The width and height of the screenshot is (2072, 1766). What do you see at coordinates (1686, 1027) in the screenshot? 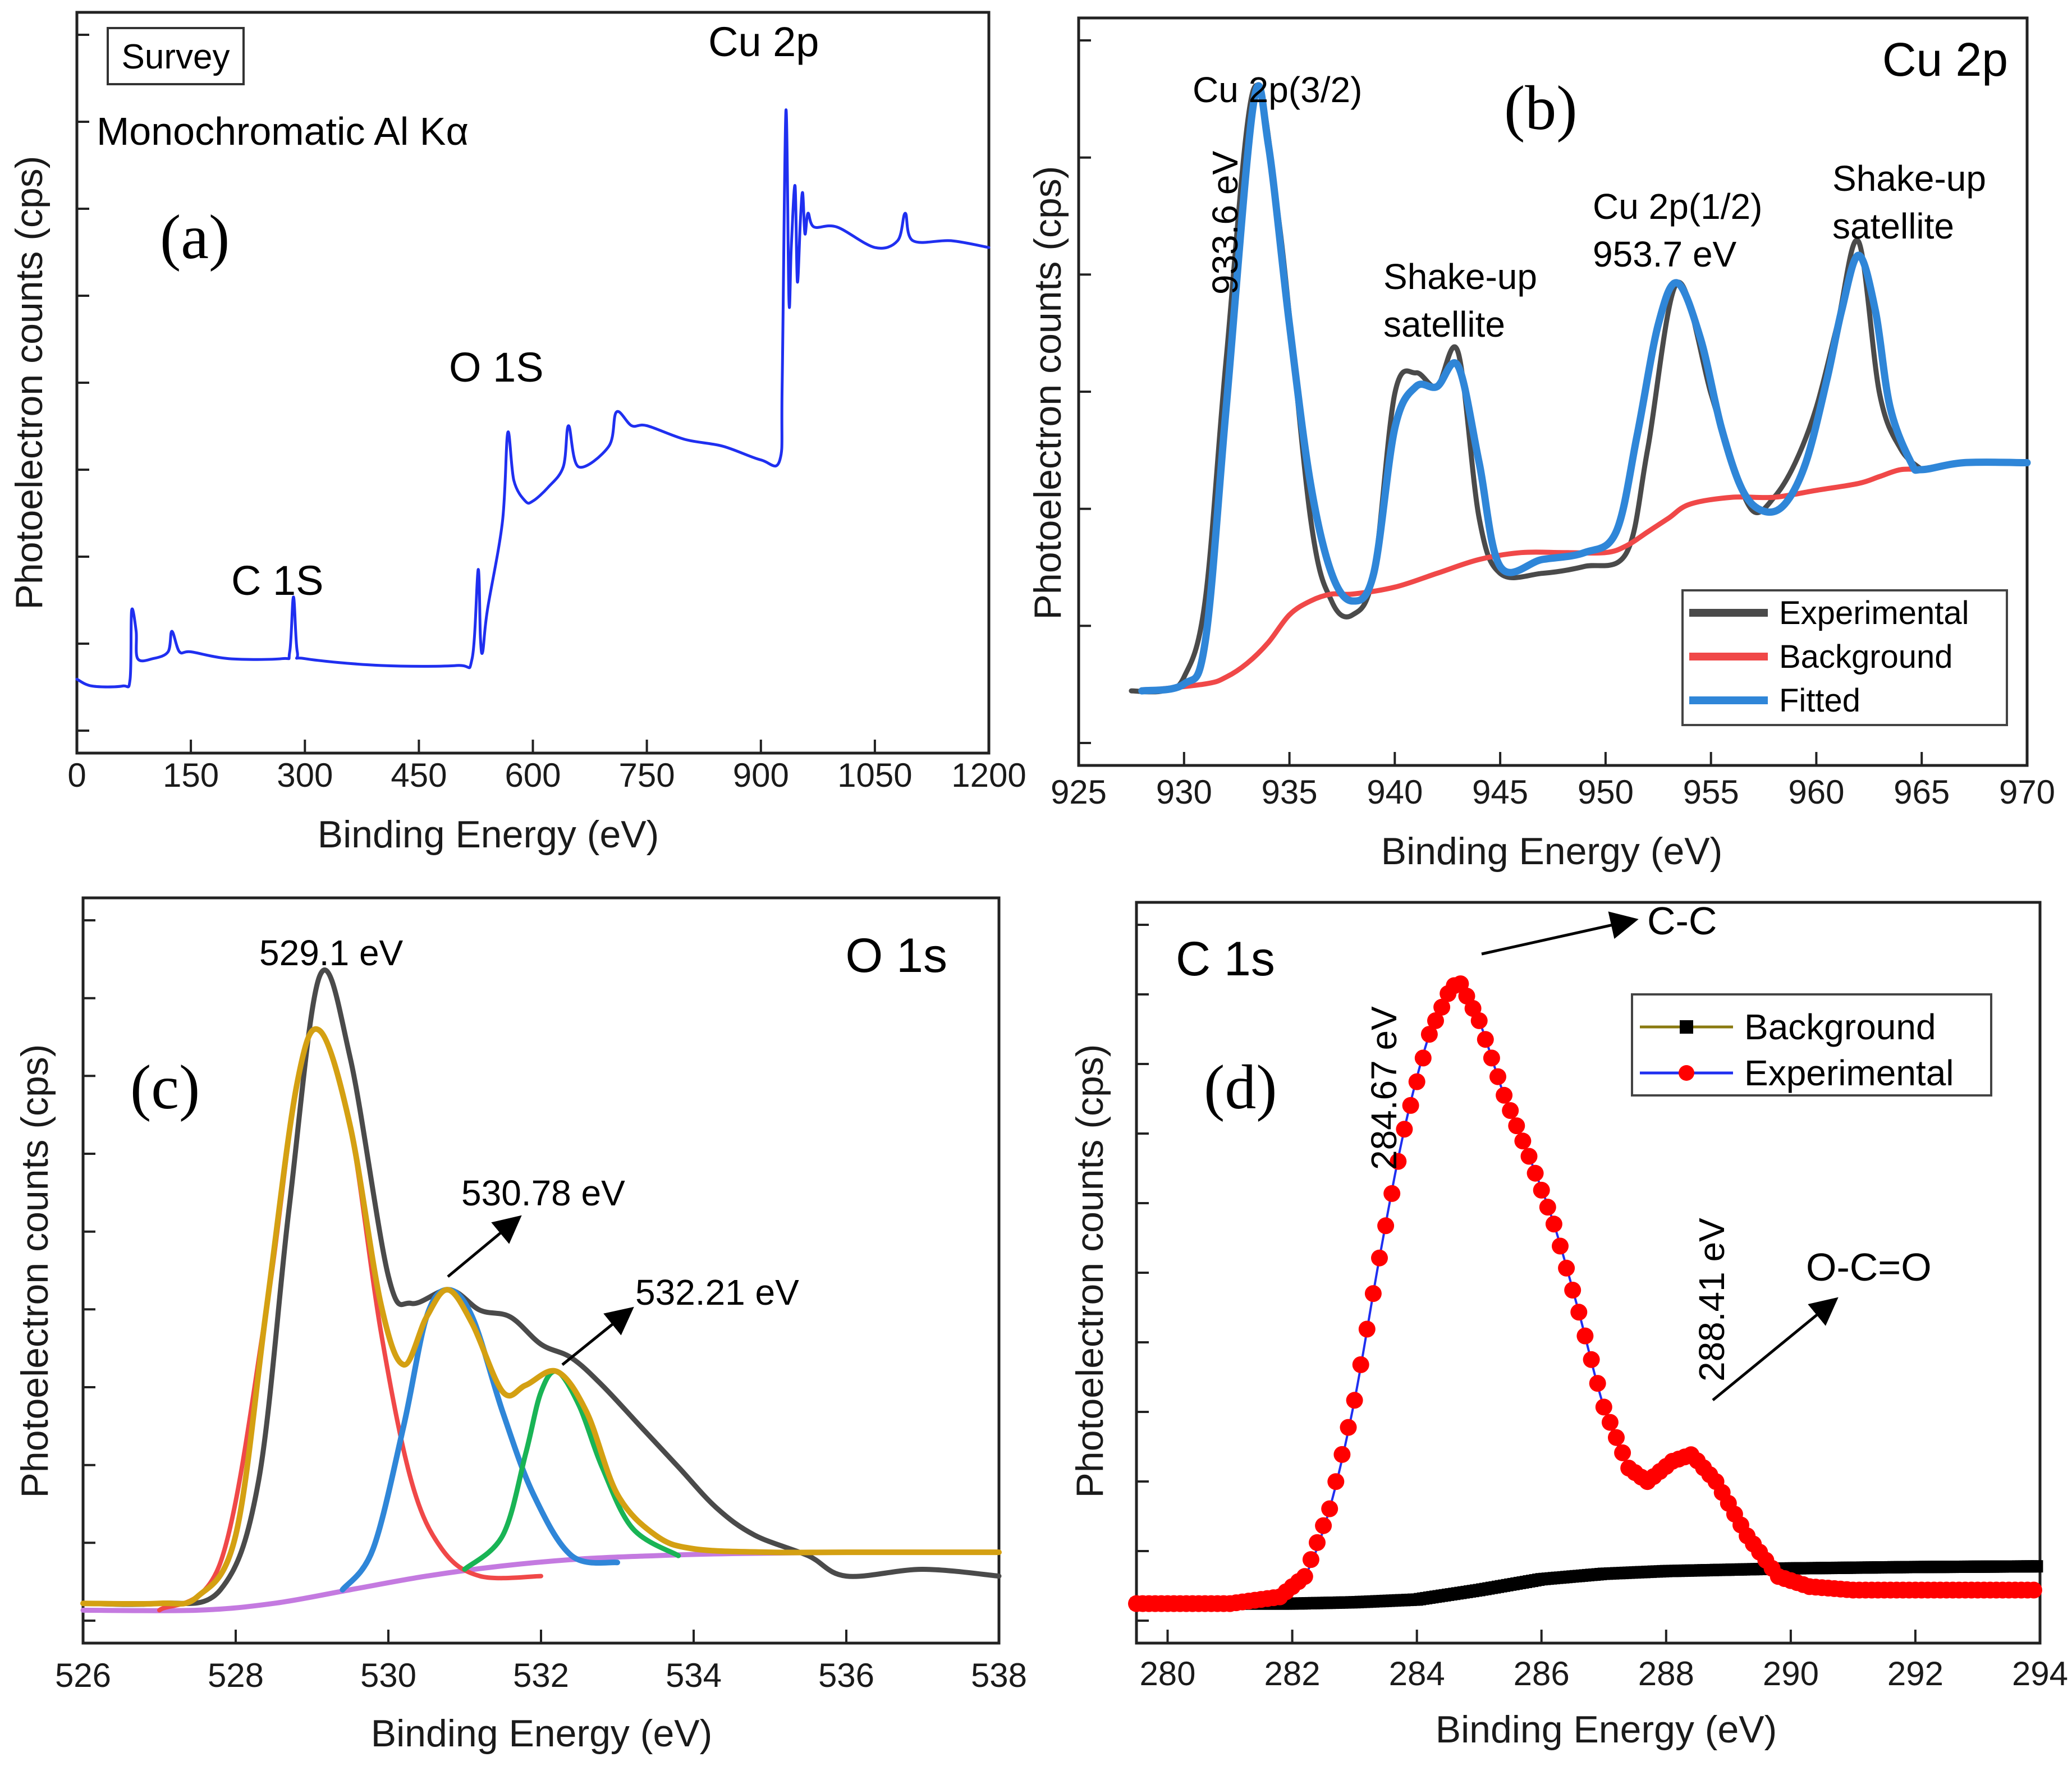
I see `legend-c1s-background-marker` at bounding box center [1686, 1027].